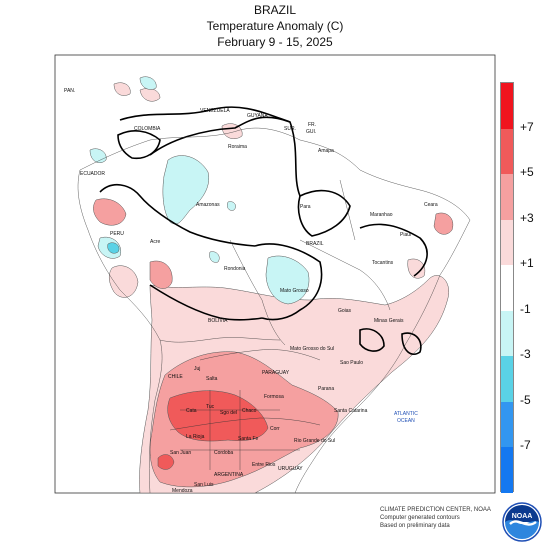 This screenshot has height=550, width=550. Describe the element at coordinates (351, 363) in the screenshot. I see `label-sao-paulo: Sao Paulo` at that location.